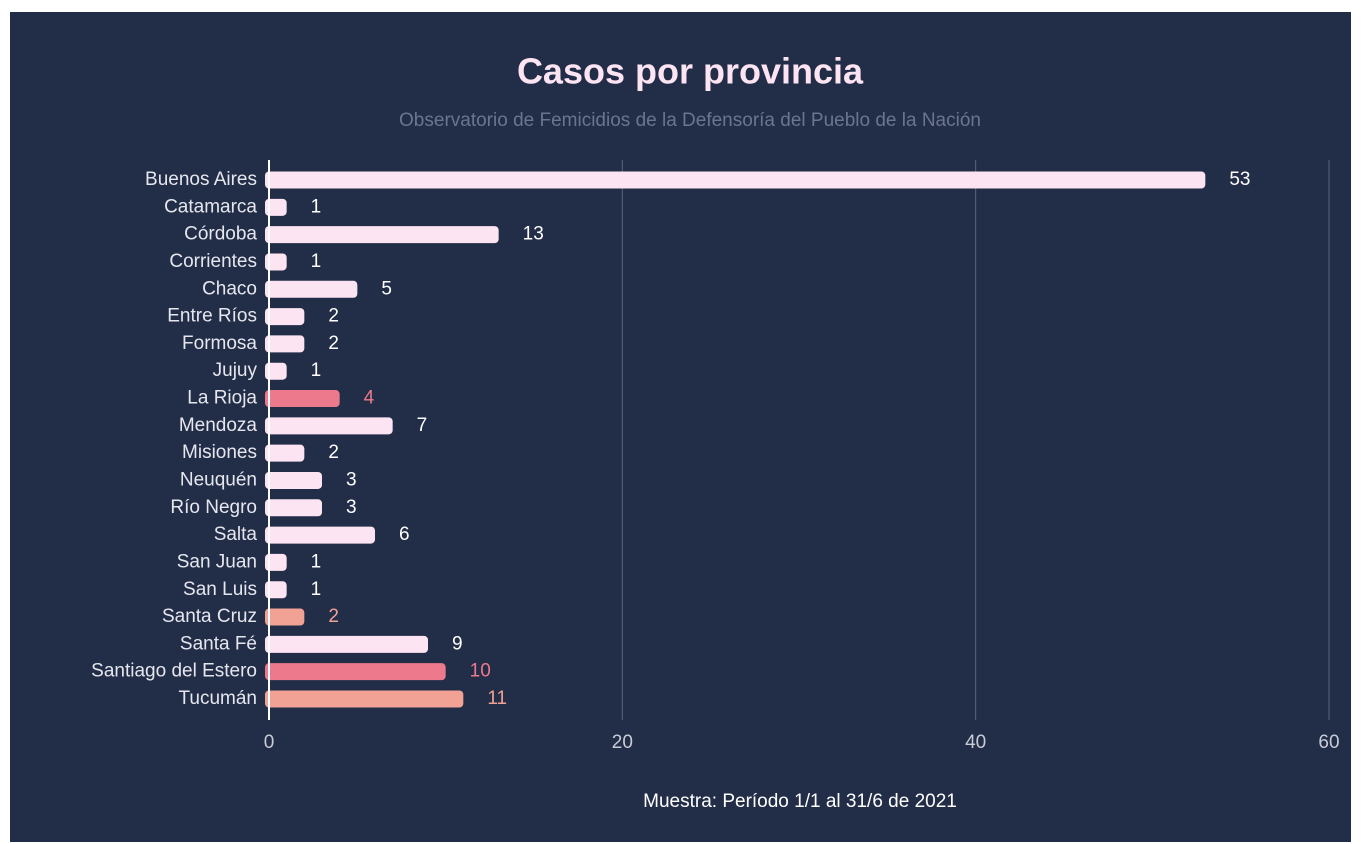  I want to click on y-tick-label: Misiones, so click(219, 452).